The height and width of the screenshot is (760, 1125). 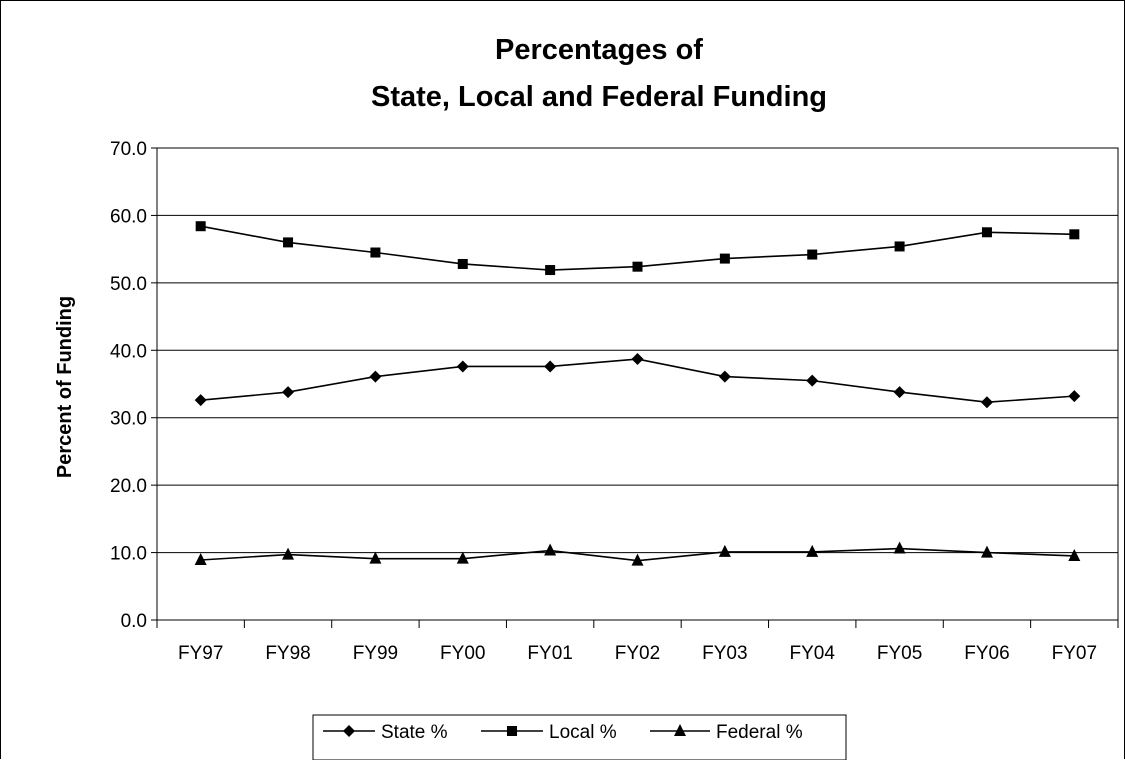 I want to click on legend-item-local: Local %, so click(x=549, y=732).